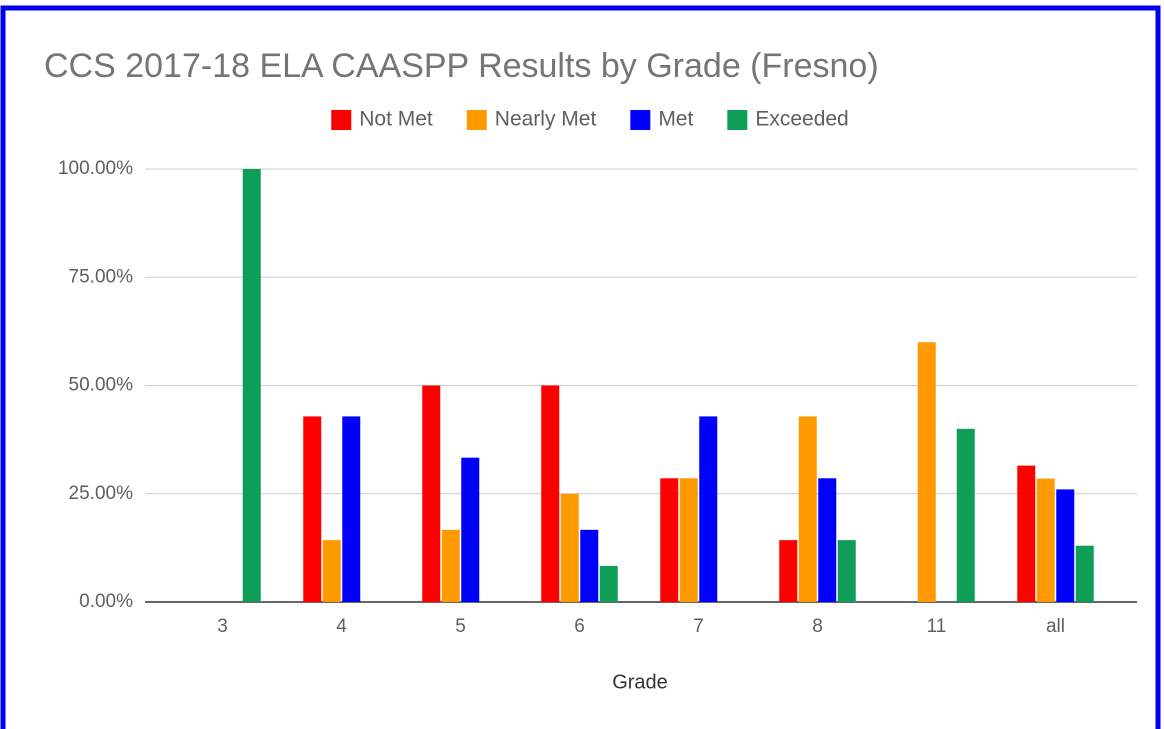 Image resolution: width=1164 pixels, height=729 pixels. I want to click on x-tick-label: all, so click(1055, 626).